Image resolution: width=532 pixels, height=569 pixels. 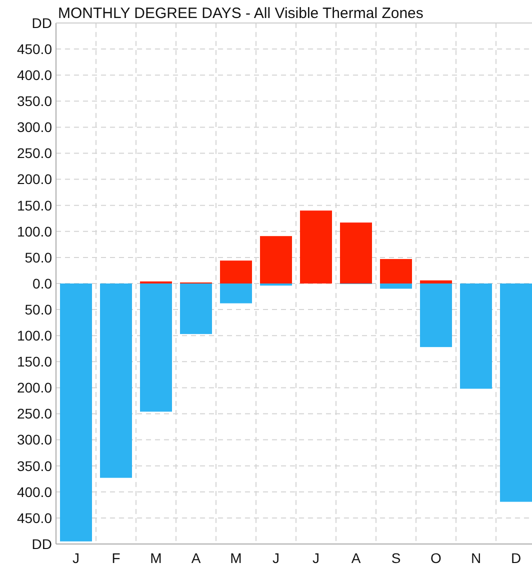 What do you see at coordinates (516, 558) in the screenshot?
I see `x-tick-label: D` at bounding box center [516, 558].